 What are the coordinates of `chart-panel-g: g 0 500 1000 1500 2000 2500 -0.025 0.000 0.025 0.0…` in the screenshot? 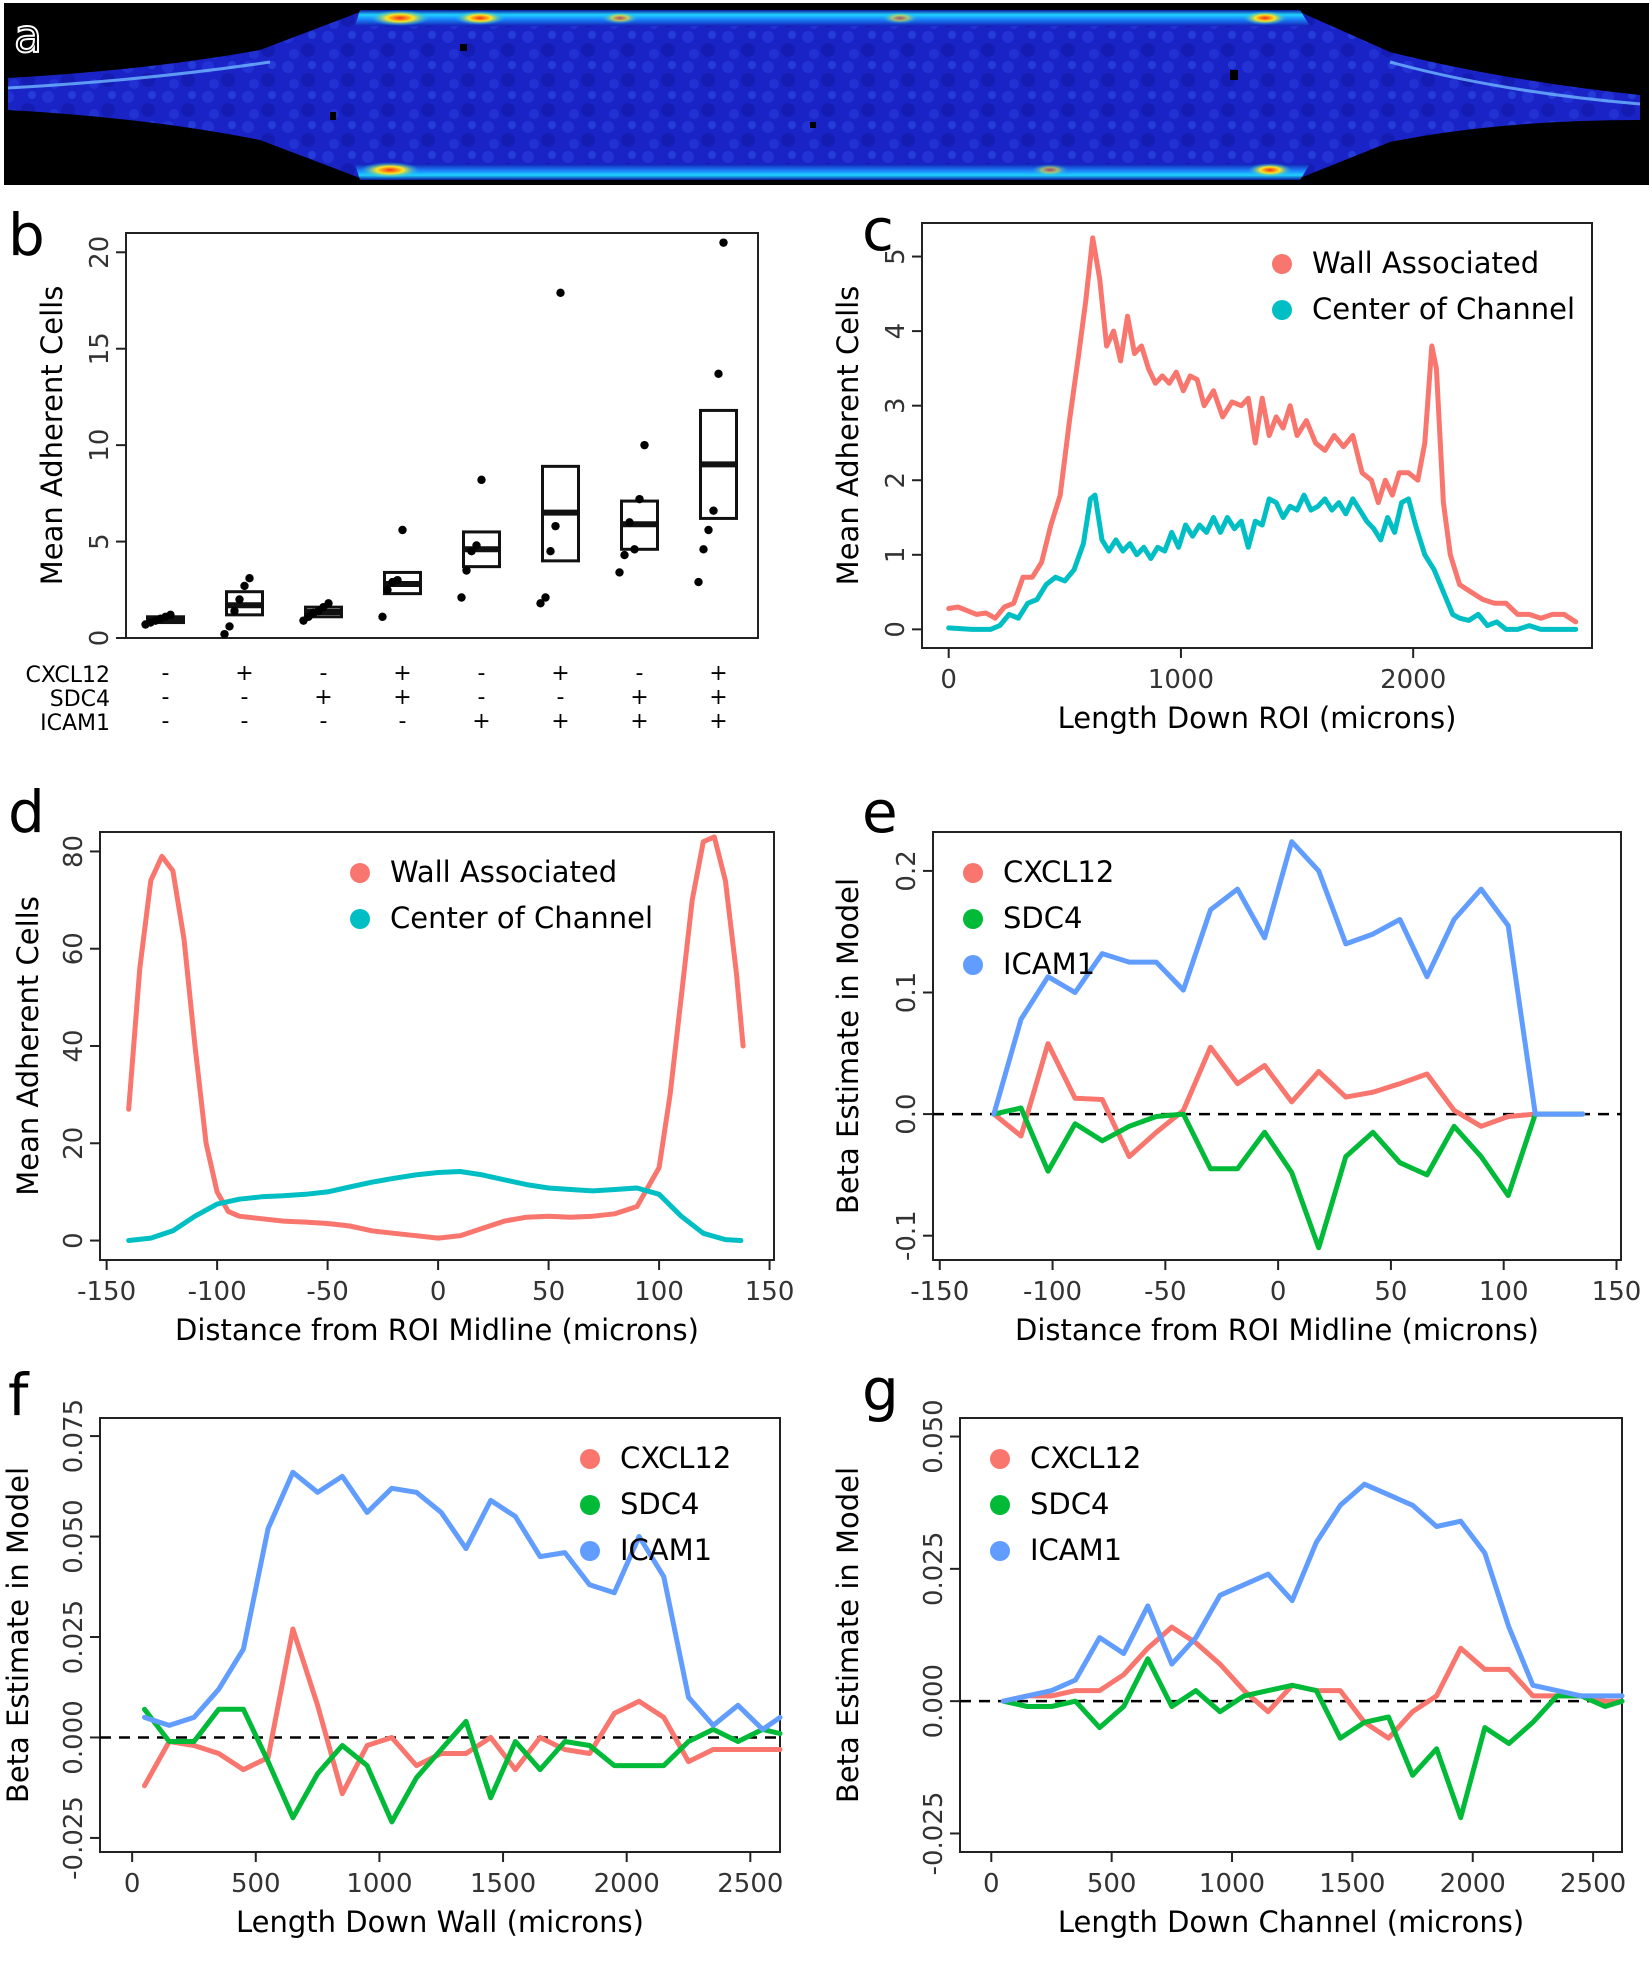 It's located at (1228, 1647).